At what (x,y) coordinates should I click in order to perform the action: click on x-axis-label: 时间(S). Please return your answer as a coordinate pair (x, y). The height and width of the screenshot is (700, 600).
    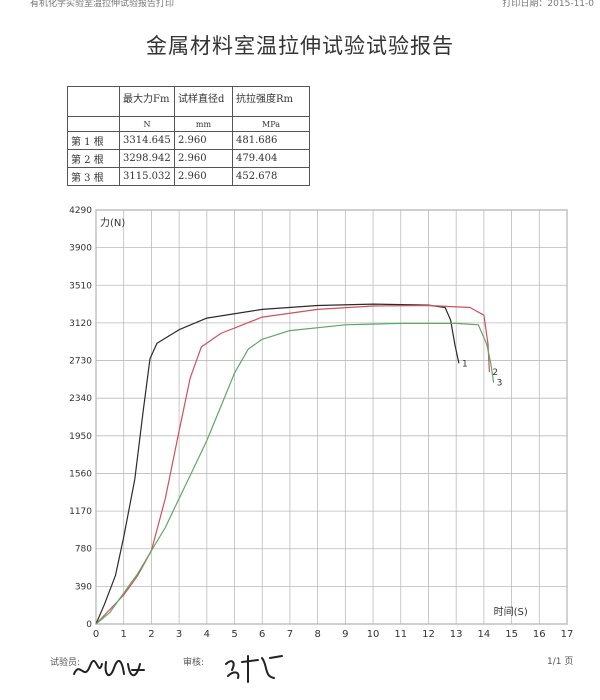
    Looking at the image, I should click on (511, 611).